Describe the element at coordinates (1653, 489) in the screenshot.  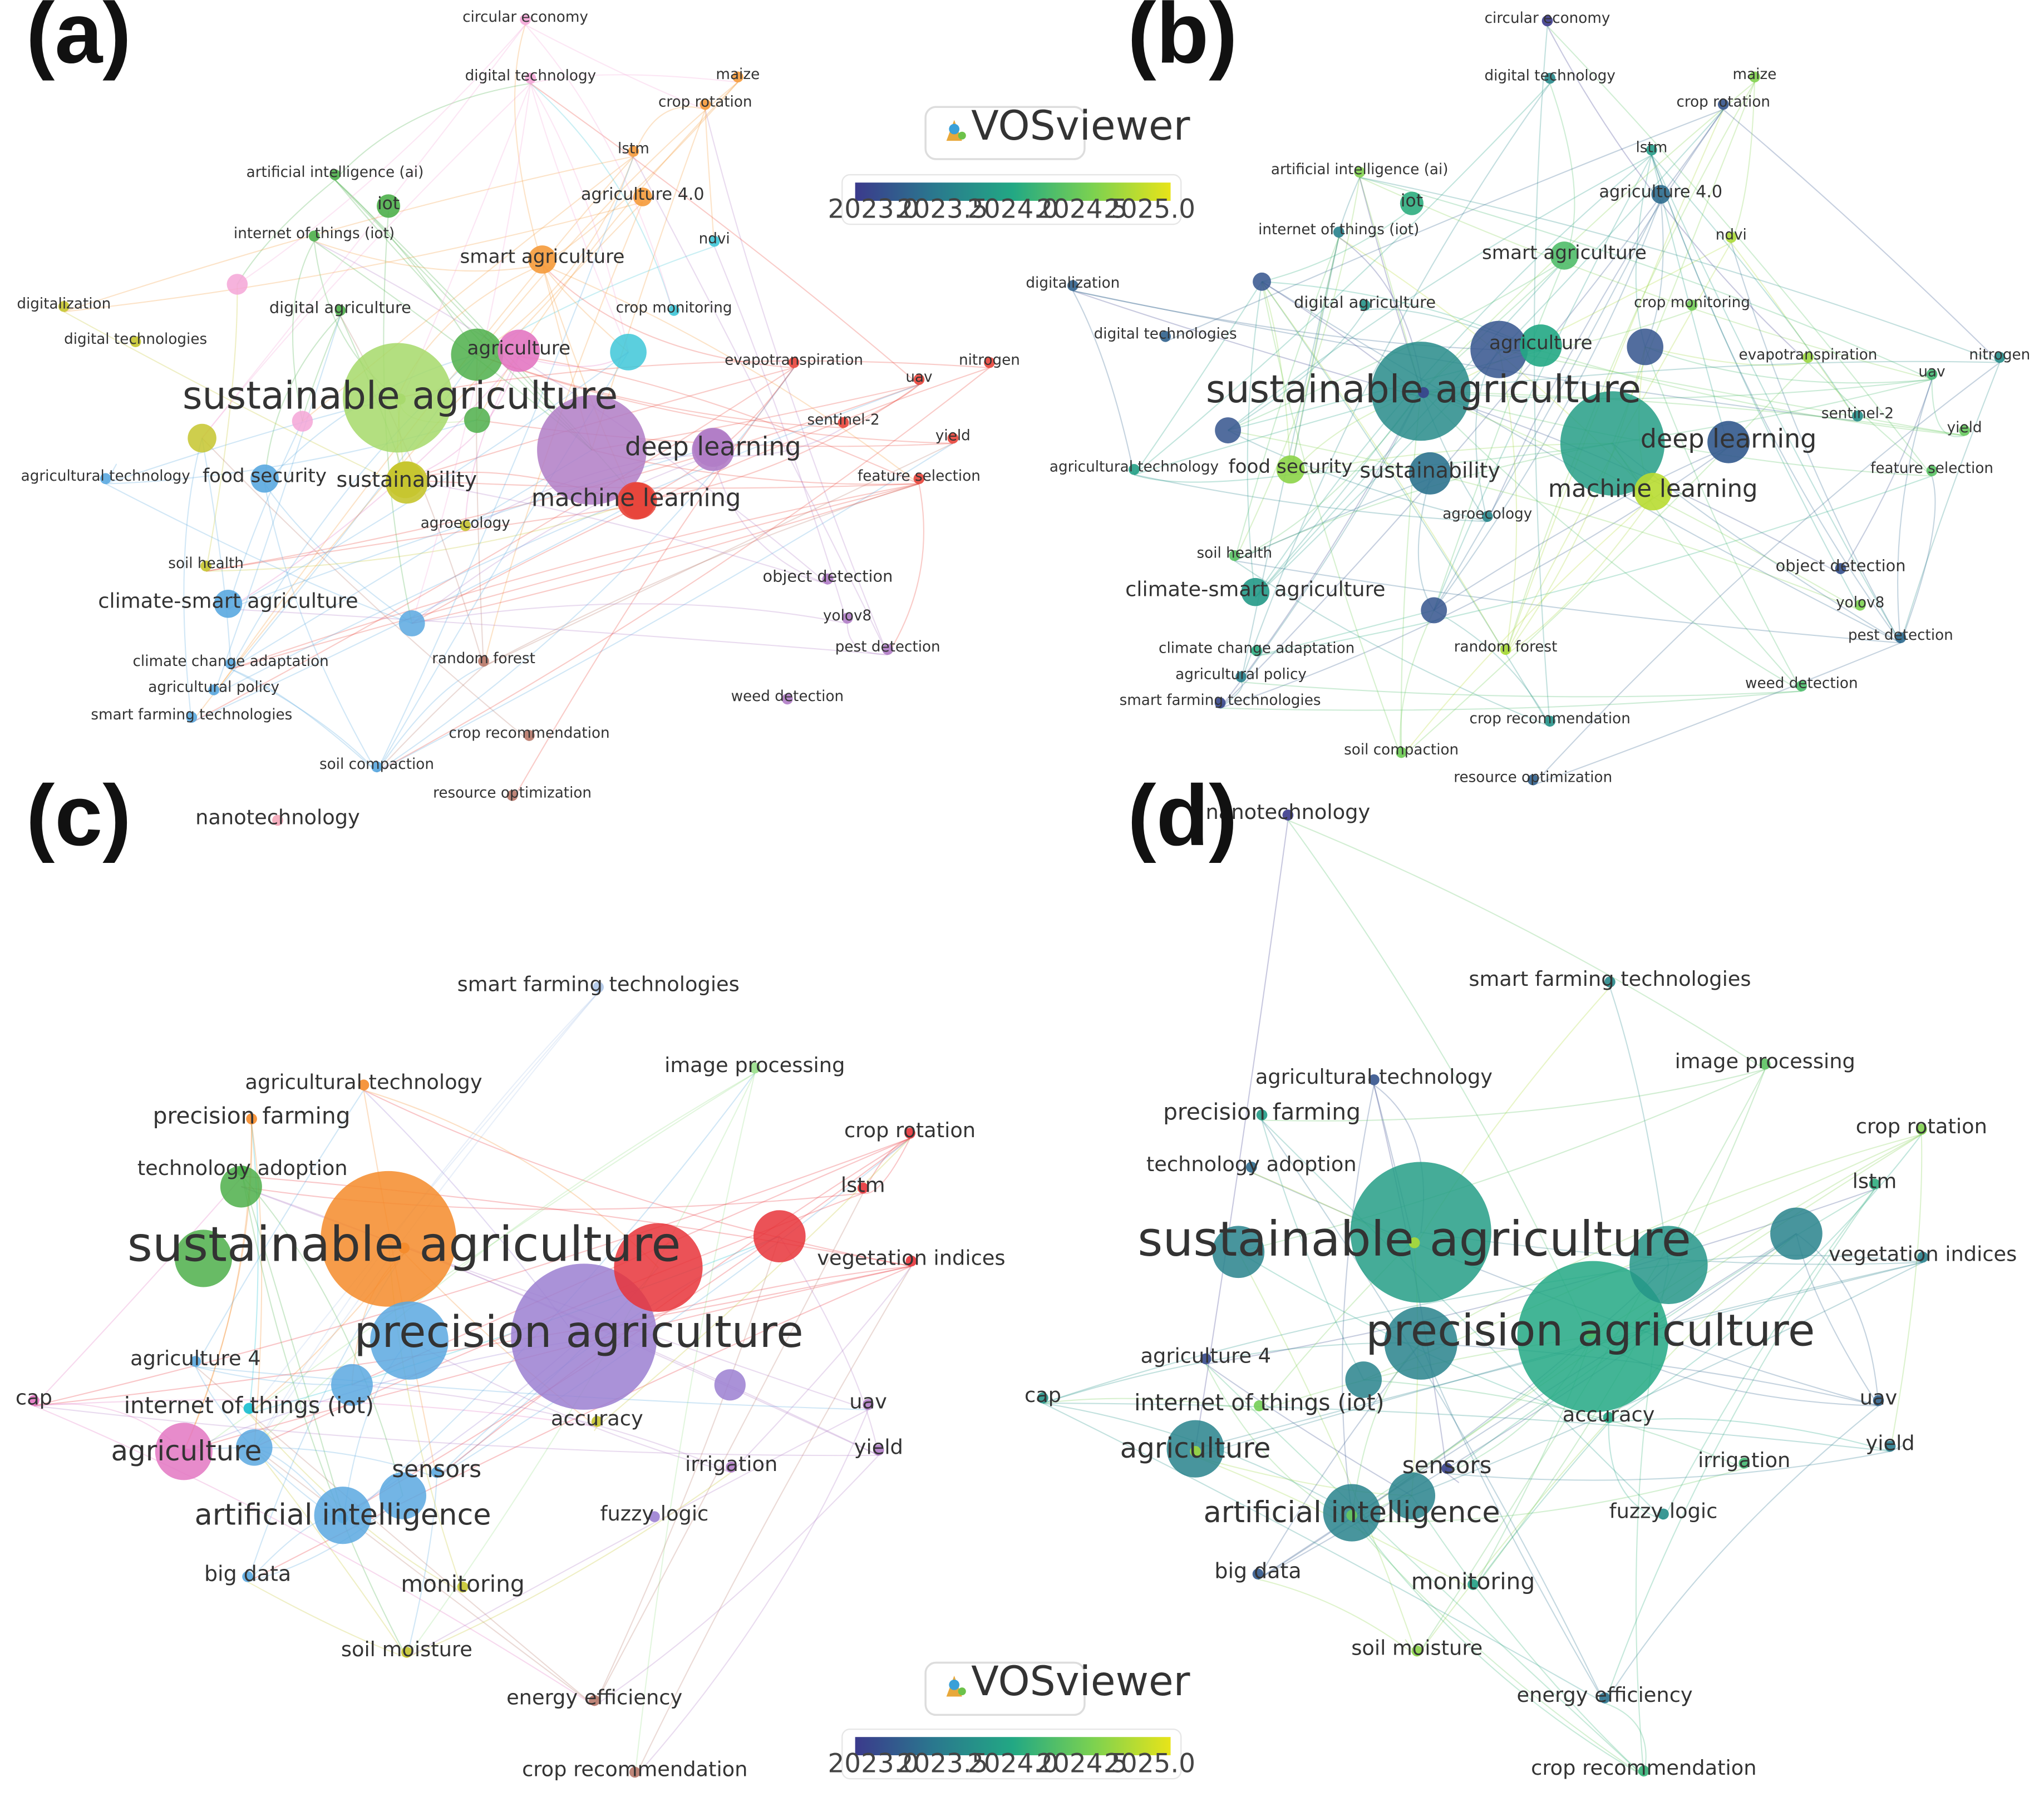
I see `keyword-label: machine learning` at that location.